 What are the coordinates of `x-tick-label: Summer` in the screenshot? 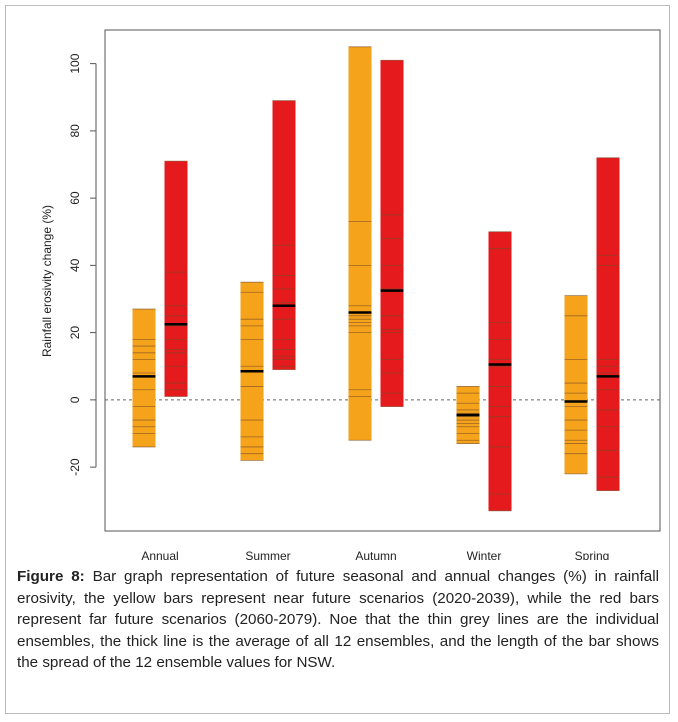 It's located at (267, 554).